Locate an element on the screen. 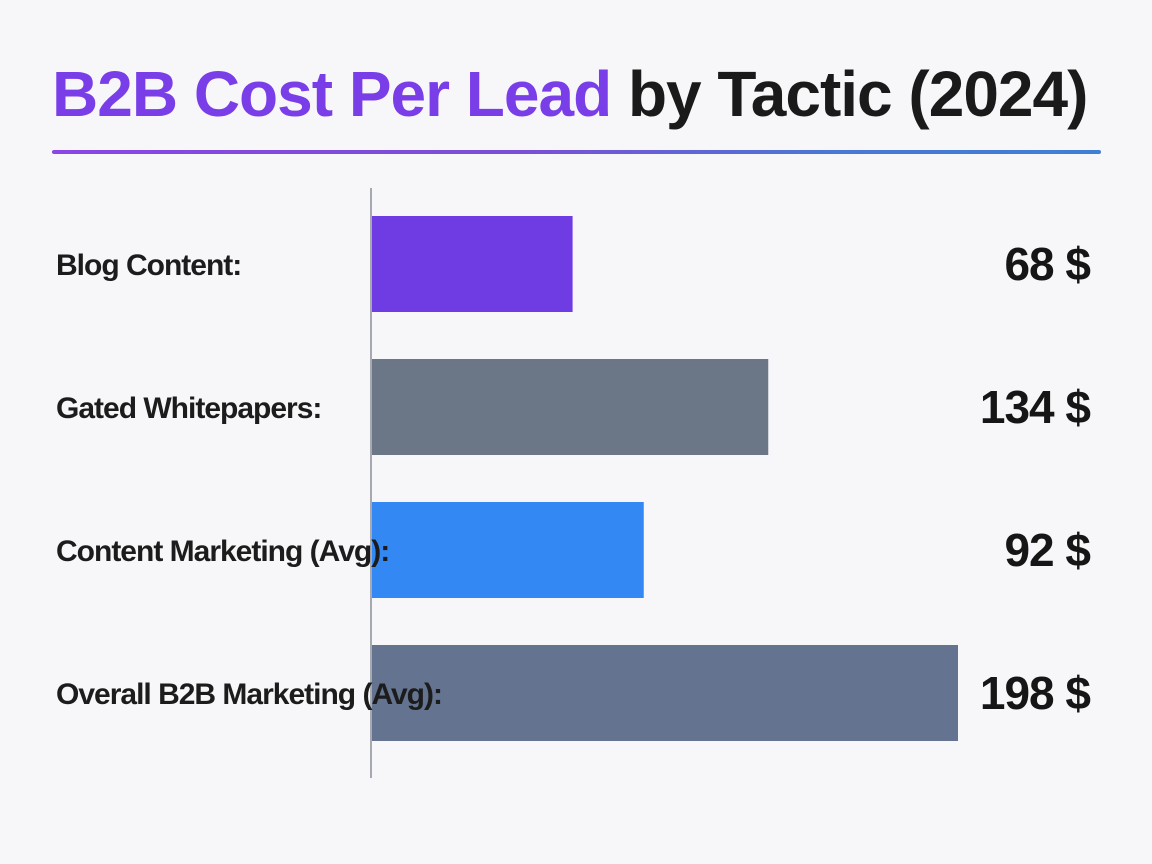 The width and height of the screenshot is (1152, 864). title-underline is located at coordinates (576, 152).